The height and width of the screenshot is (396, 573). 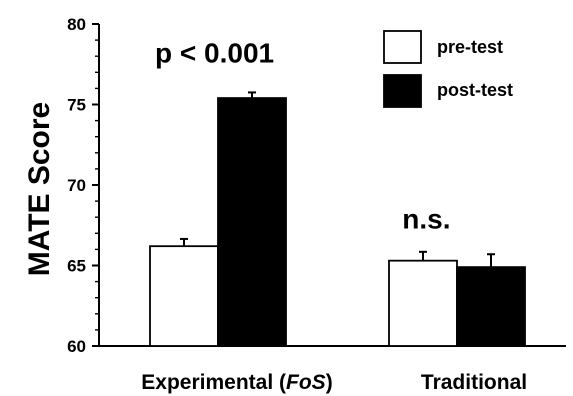 What do you see at coordinates (402, 47) in the screenshot?
I see `legend-swatch-pre-test` at bounding box center [402, 47].